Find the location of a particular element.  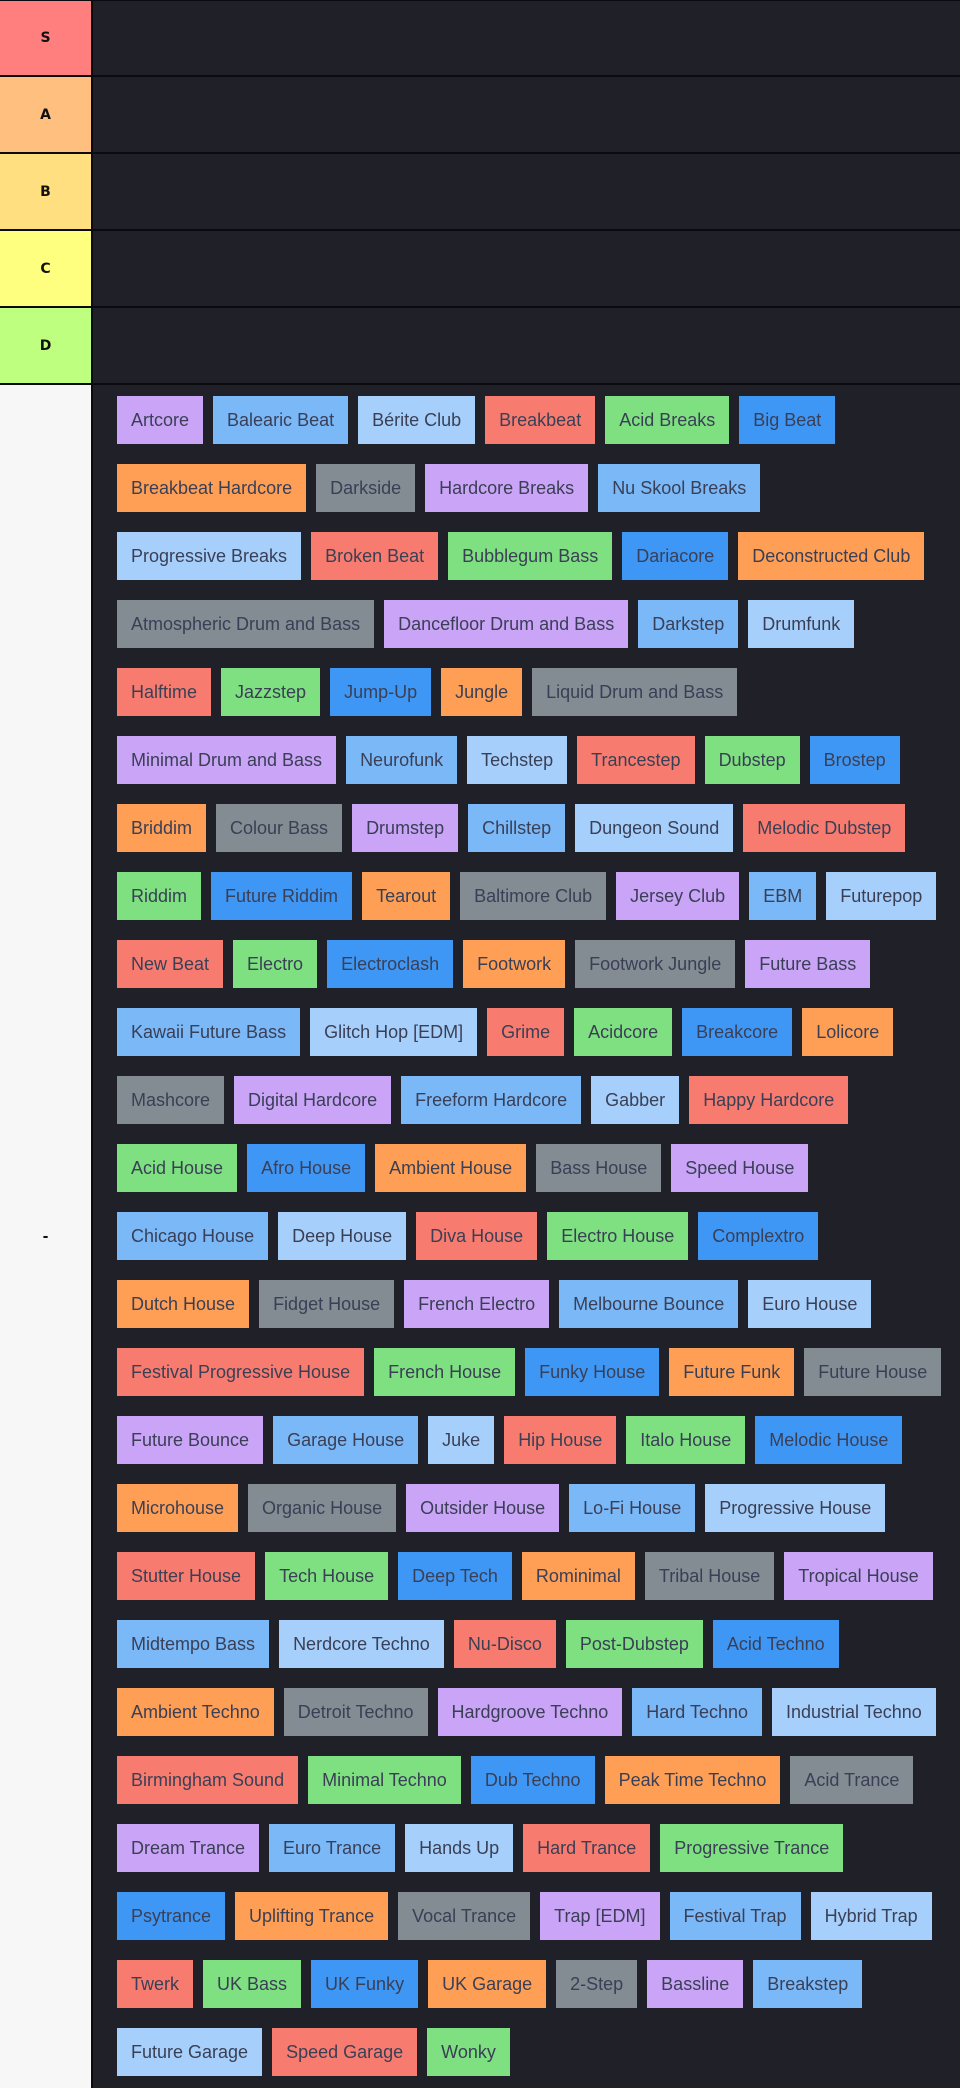

genre-item: Hybrid Trap is located at coordinates (871, 1916).